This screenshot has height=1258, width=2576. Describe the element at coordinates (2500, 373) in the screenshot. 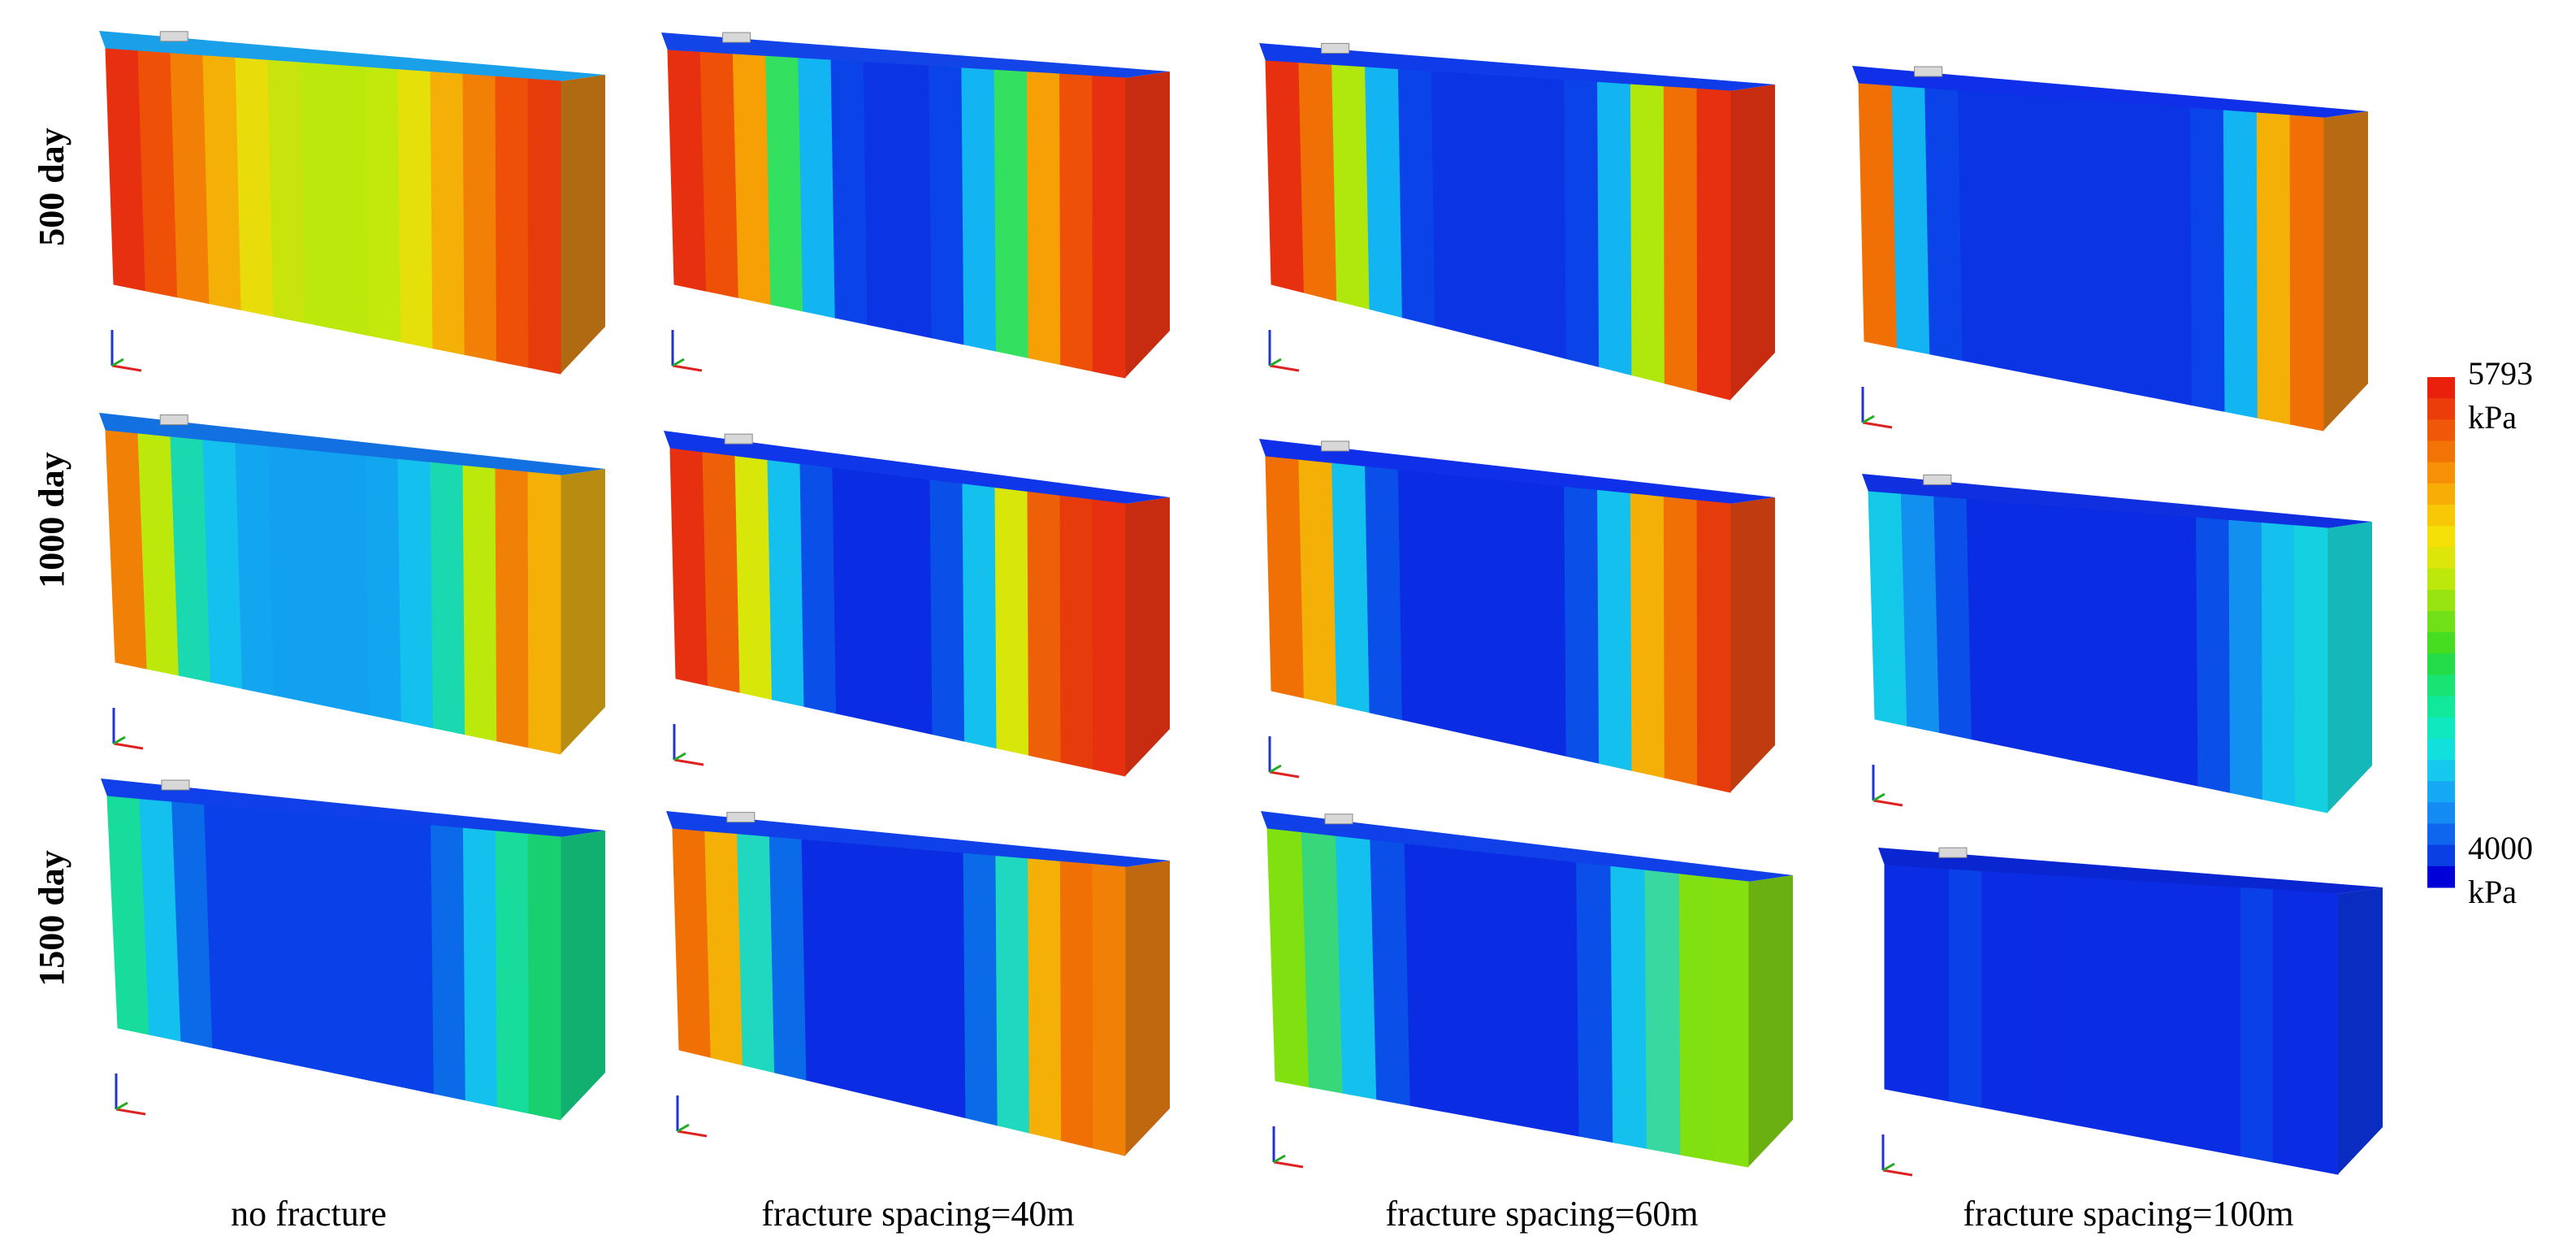

I see `color-bar-max-value: 5793` at that location.